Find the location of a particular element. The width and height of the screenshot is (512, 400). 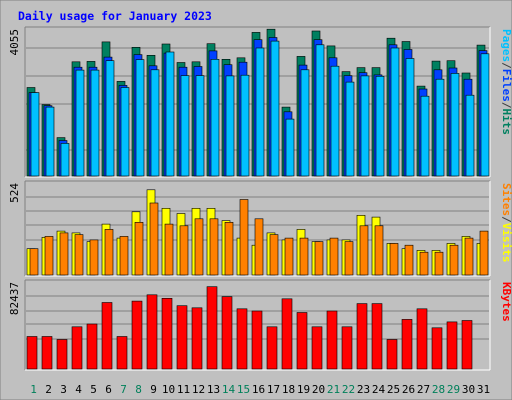

legend-text: Sites is located at coordinates (506, 199).